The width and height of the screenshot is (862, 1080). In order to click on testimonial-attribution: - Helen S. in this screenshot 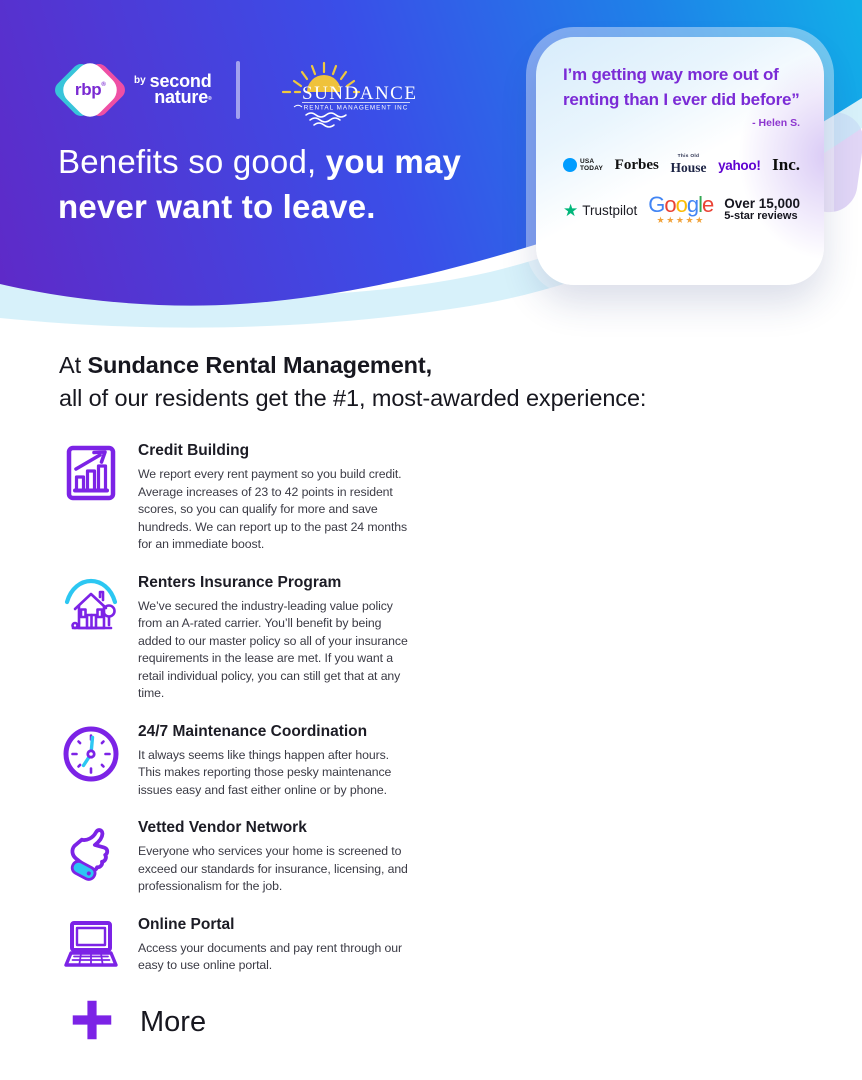, I will do `click(776, 123)`.